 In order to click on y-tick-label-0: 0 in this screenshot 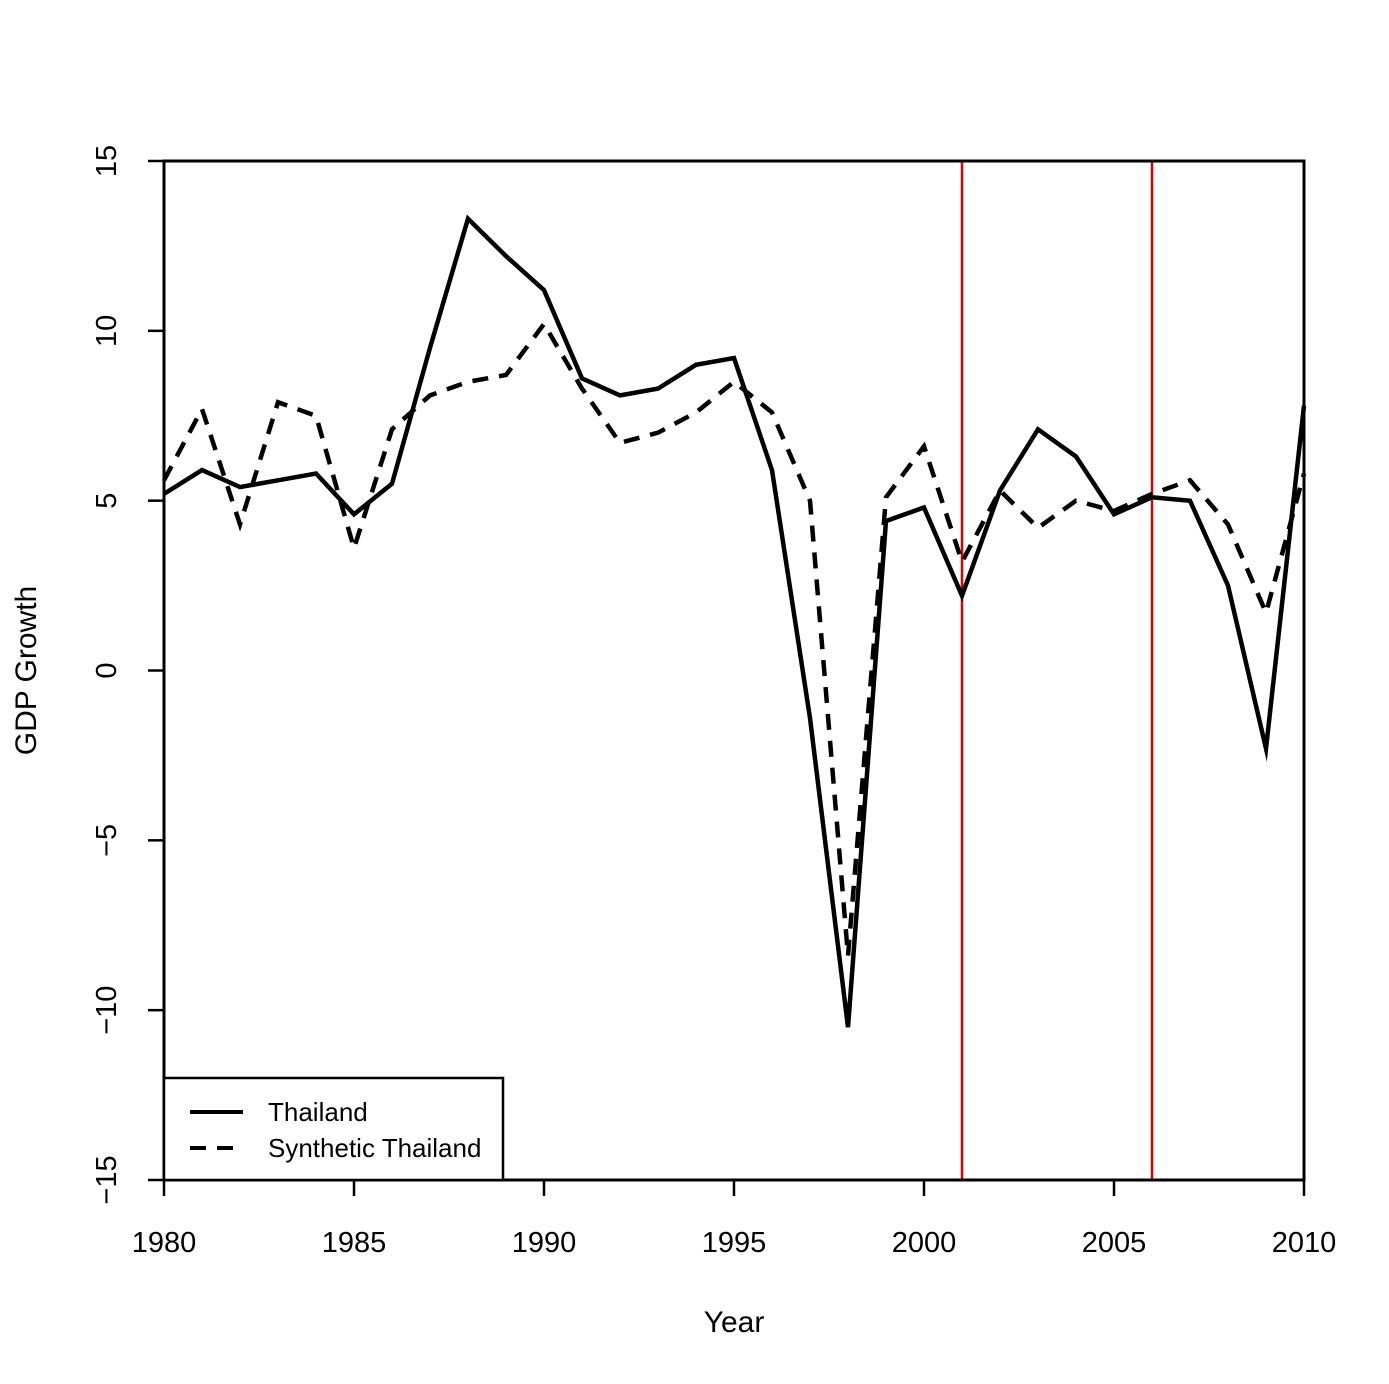, I will do `click(107, 670)`.